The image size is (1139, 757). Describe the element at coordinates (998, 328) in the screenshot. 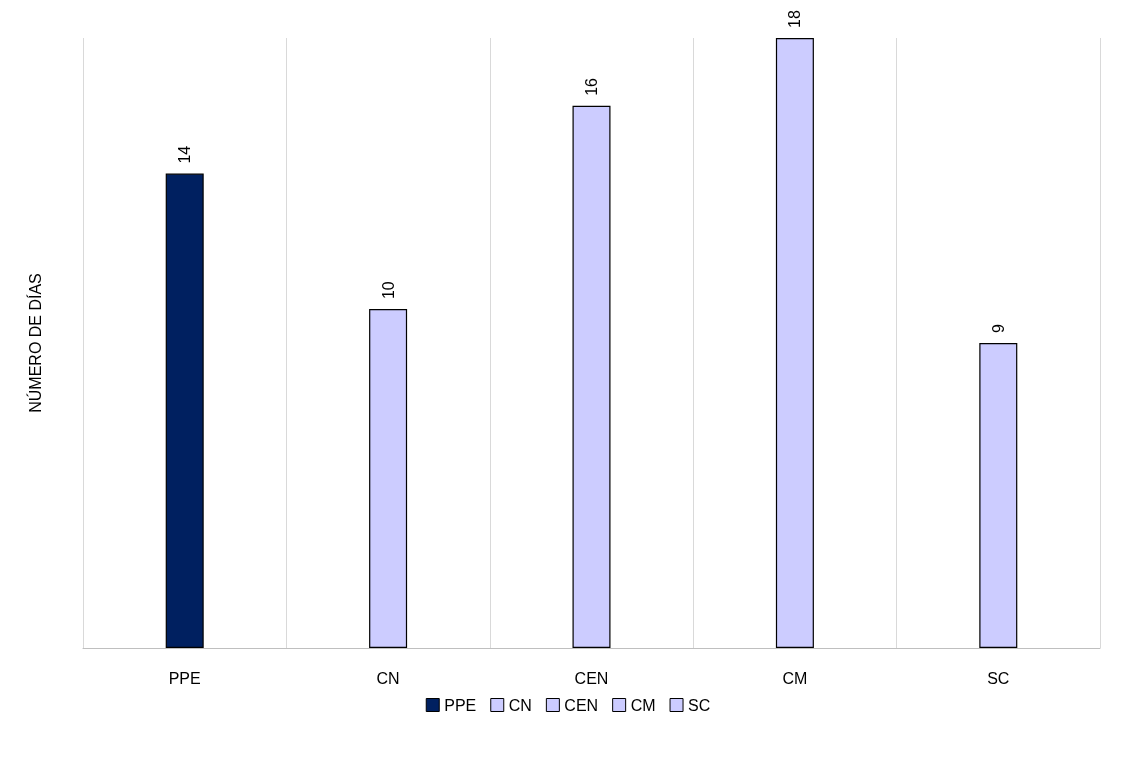

I see `data-label: 9` at that location.